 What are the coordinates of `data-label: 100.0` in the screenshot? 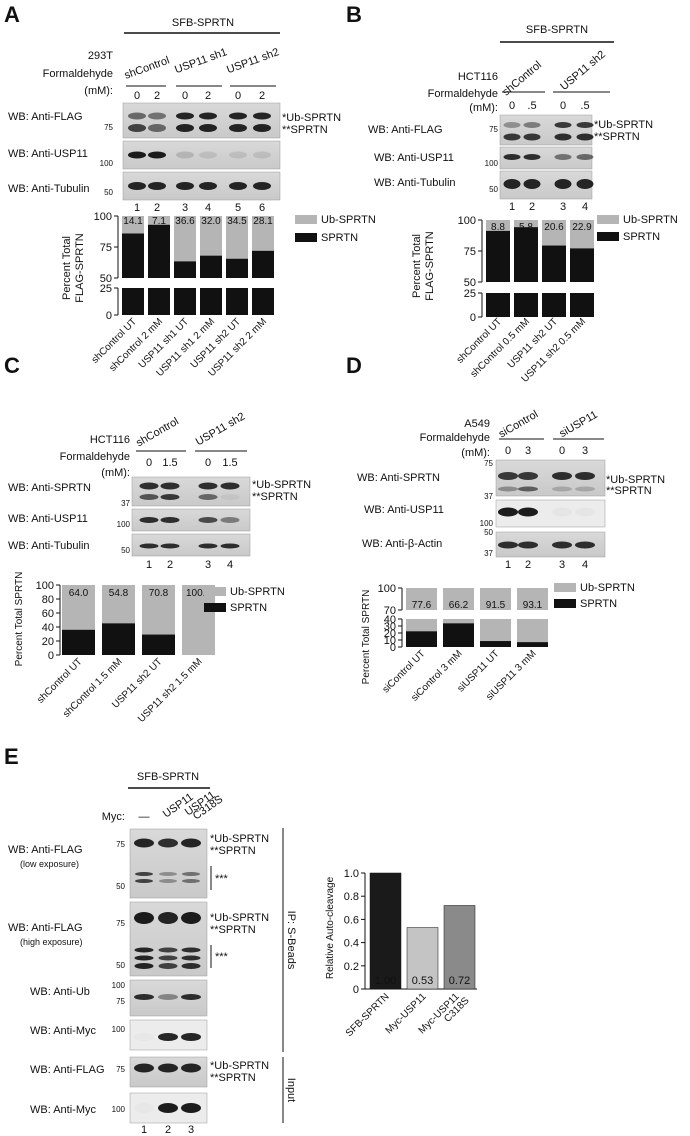 It's located at (198, 593).